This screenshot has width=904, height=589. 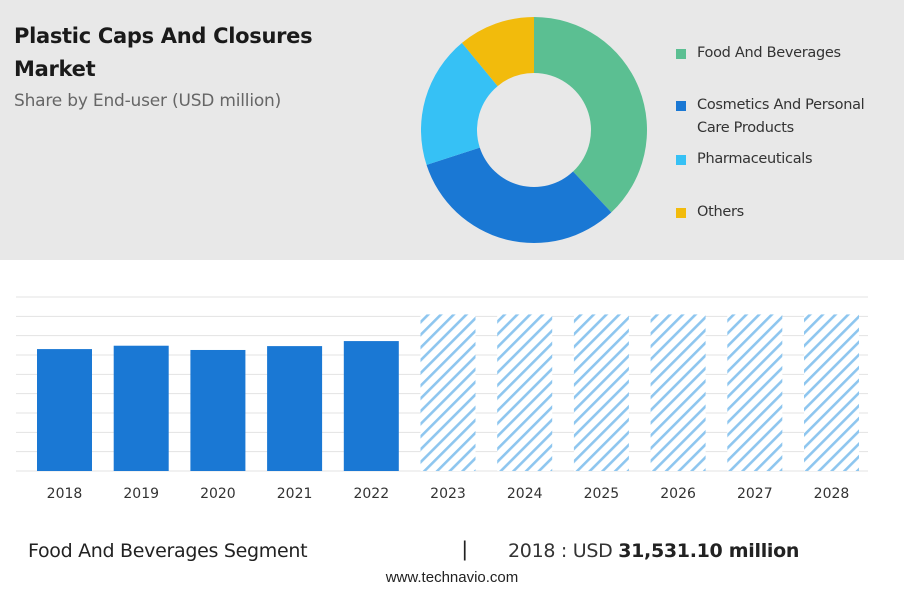 I want to click on legend-label: Pharmaceuticals, so click(x=755, y=159).